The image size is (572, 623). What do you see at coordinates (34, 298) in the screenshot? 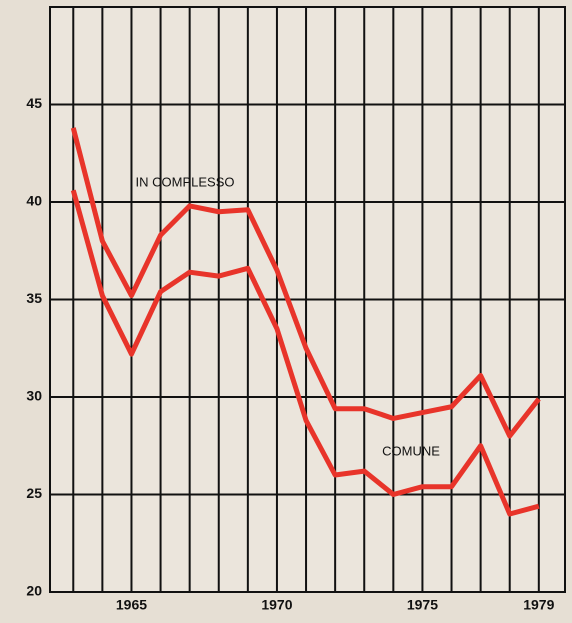
I see `y-tick-label: 35` at bounding box center [34, 298].